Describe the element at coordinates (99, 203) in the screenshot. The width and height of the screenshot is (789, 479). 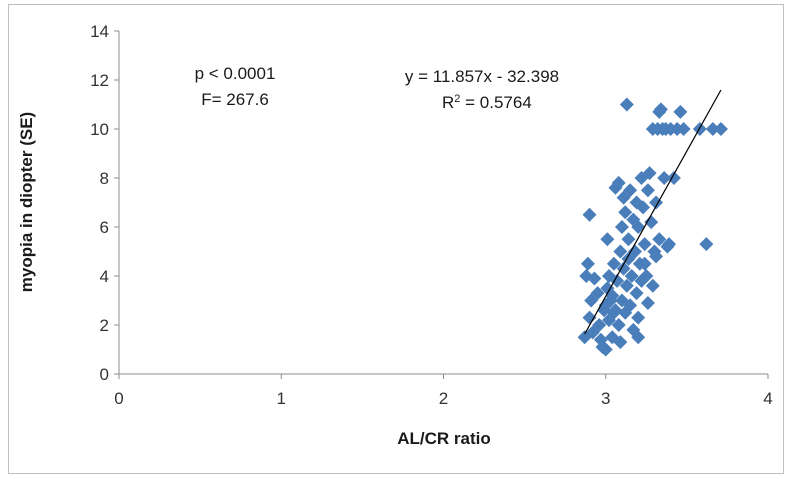
I see `y-tick-labels: 0 2 4 6 8 10 12 14` at that location.